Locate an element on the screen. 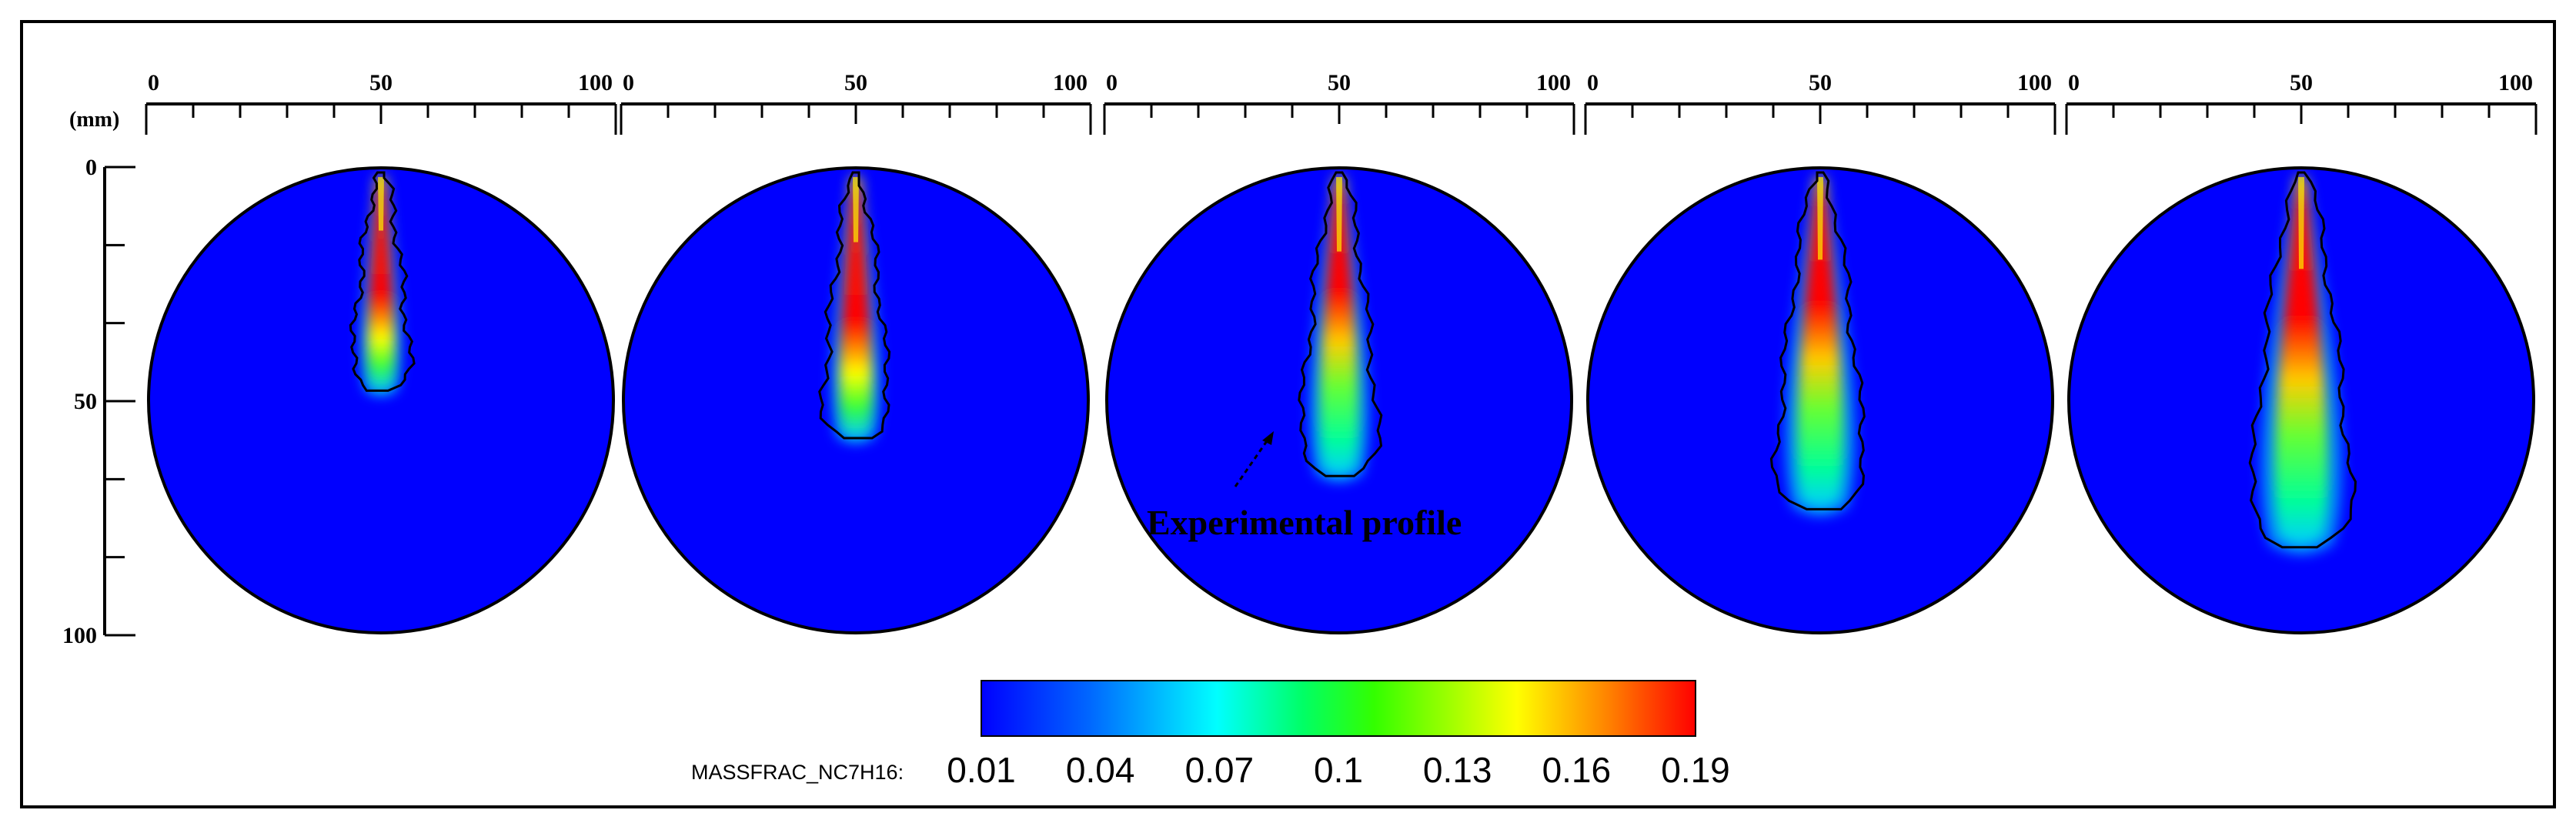 The width and height of the screenshot is (2576, 830). colorbar-ticks: 0.01 0.04 0.07 0.1 0.13 0.16 0.19 is located at coordinates (1338, 770).